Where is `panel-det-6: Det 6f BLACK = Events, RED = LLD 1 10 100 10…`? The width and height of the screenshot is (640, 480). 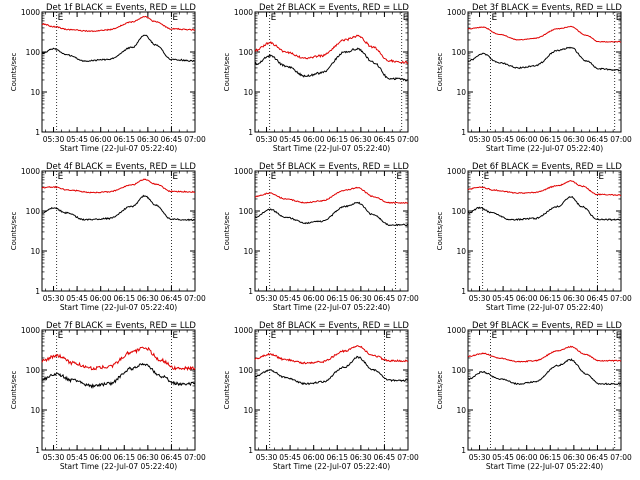 panel-det-6: Det 6f BLACK = Events, RED = LLD 1 10 100 10… is located at coordinates (534, 237).